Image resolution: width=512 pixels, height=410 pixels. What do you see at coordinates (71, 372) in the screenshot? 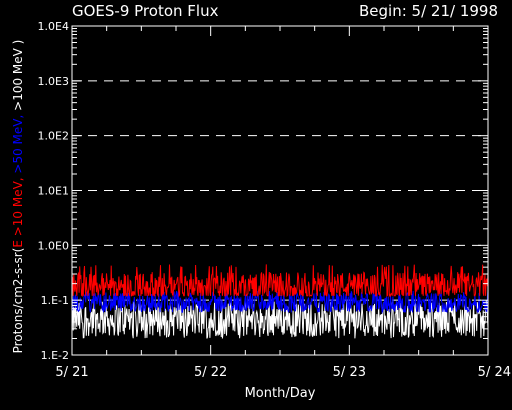
I see `x-tick-label: 5/ 21` at bounding box center [71, 372].